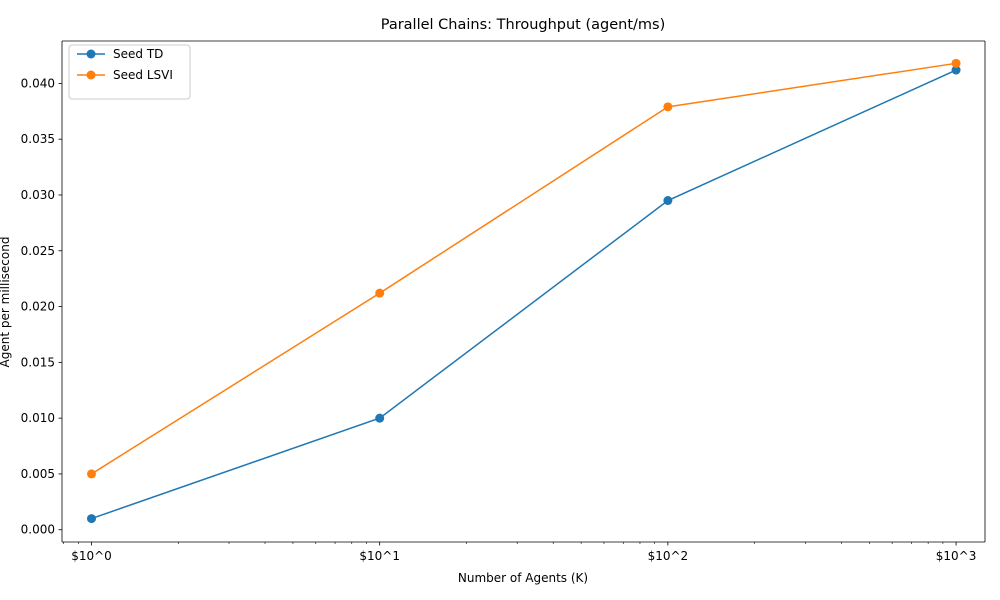 This screenshot has height=600, width=1000. What do you see at coordinates (91, 556) in the screenshot?
I see `x-tick-label: $10^0` at bounding box center [91, 556].